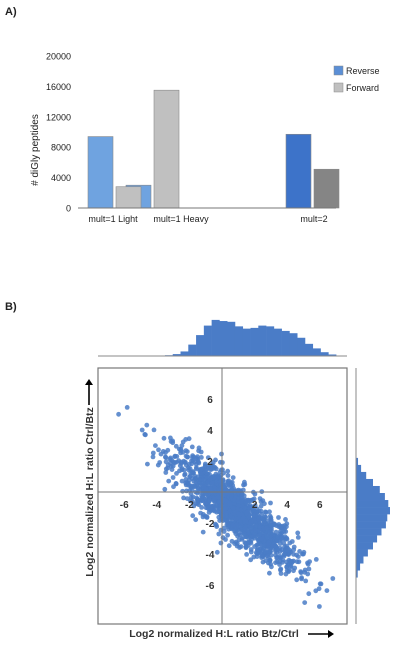 Image resolution: width=400 pixels, height=655 pixels. What do you see at coordinates (68, 209) in the screenshot?
I see `bar-chart-y-tick-label: 0` at bounding box center [68, 209].